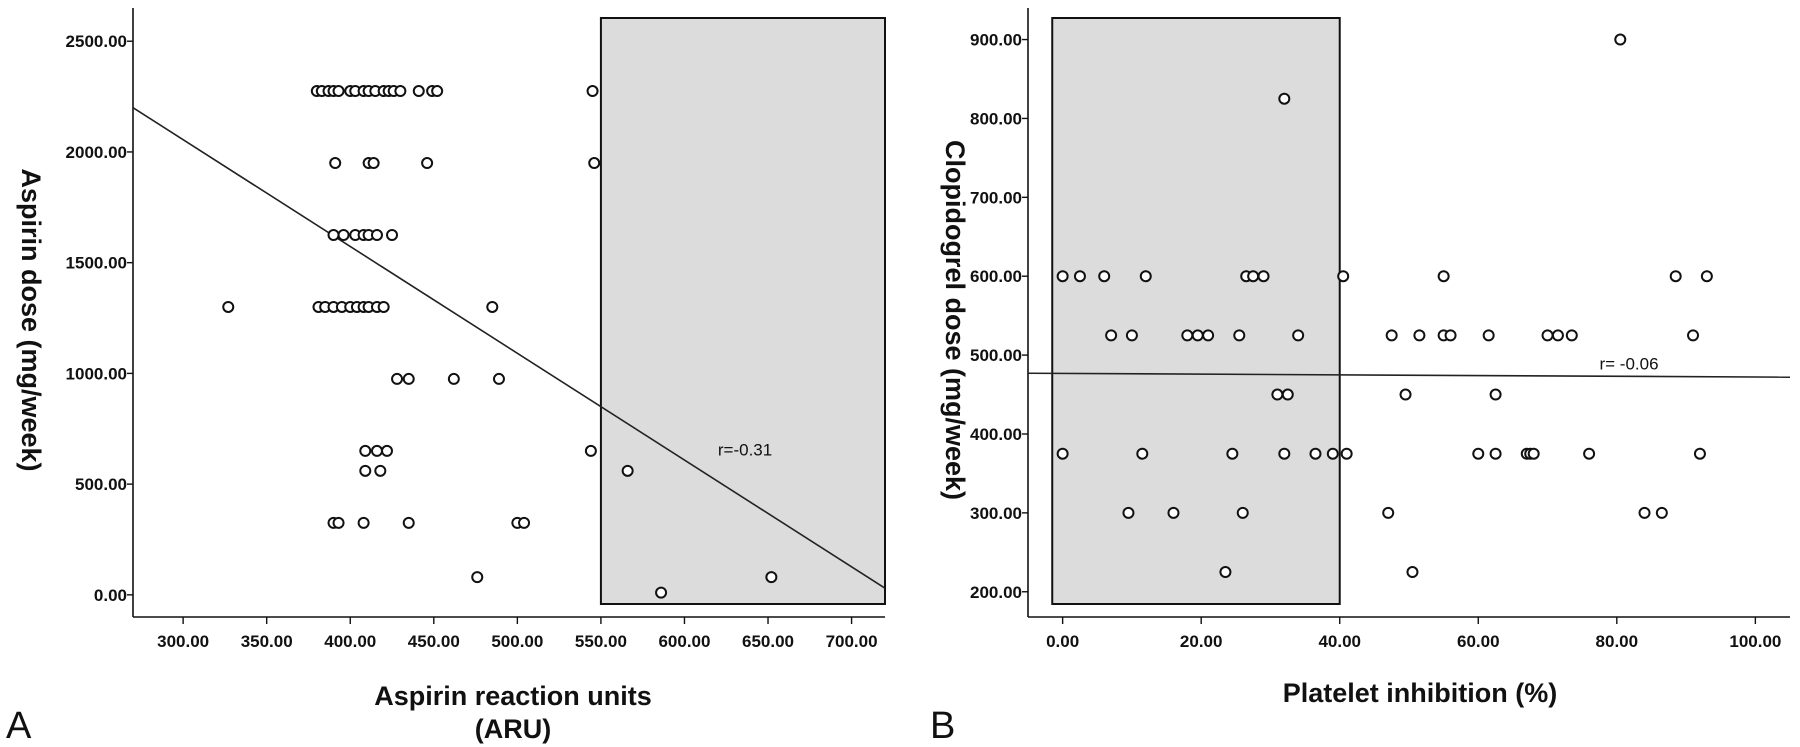 Image resolution: width=1800 pixels, height=747 pixels. I want to click on x-tick-label: 500.00, so click(517, 641).